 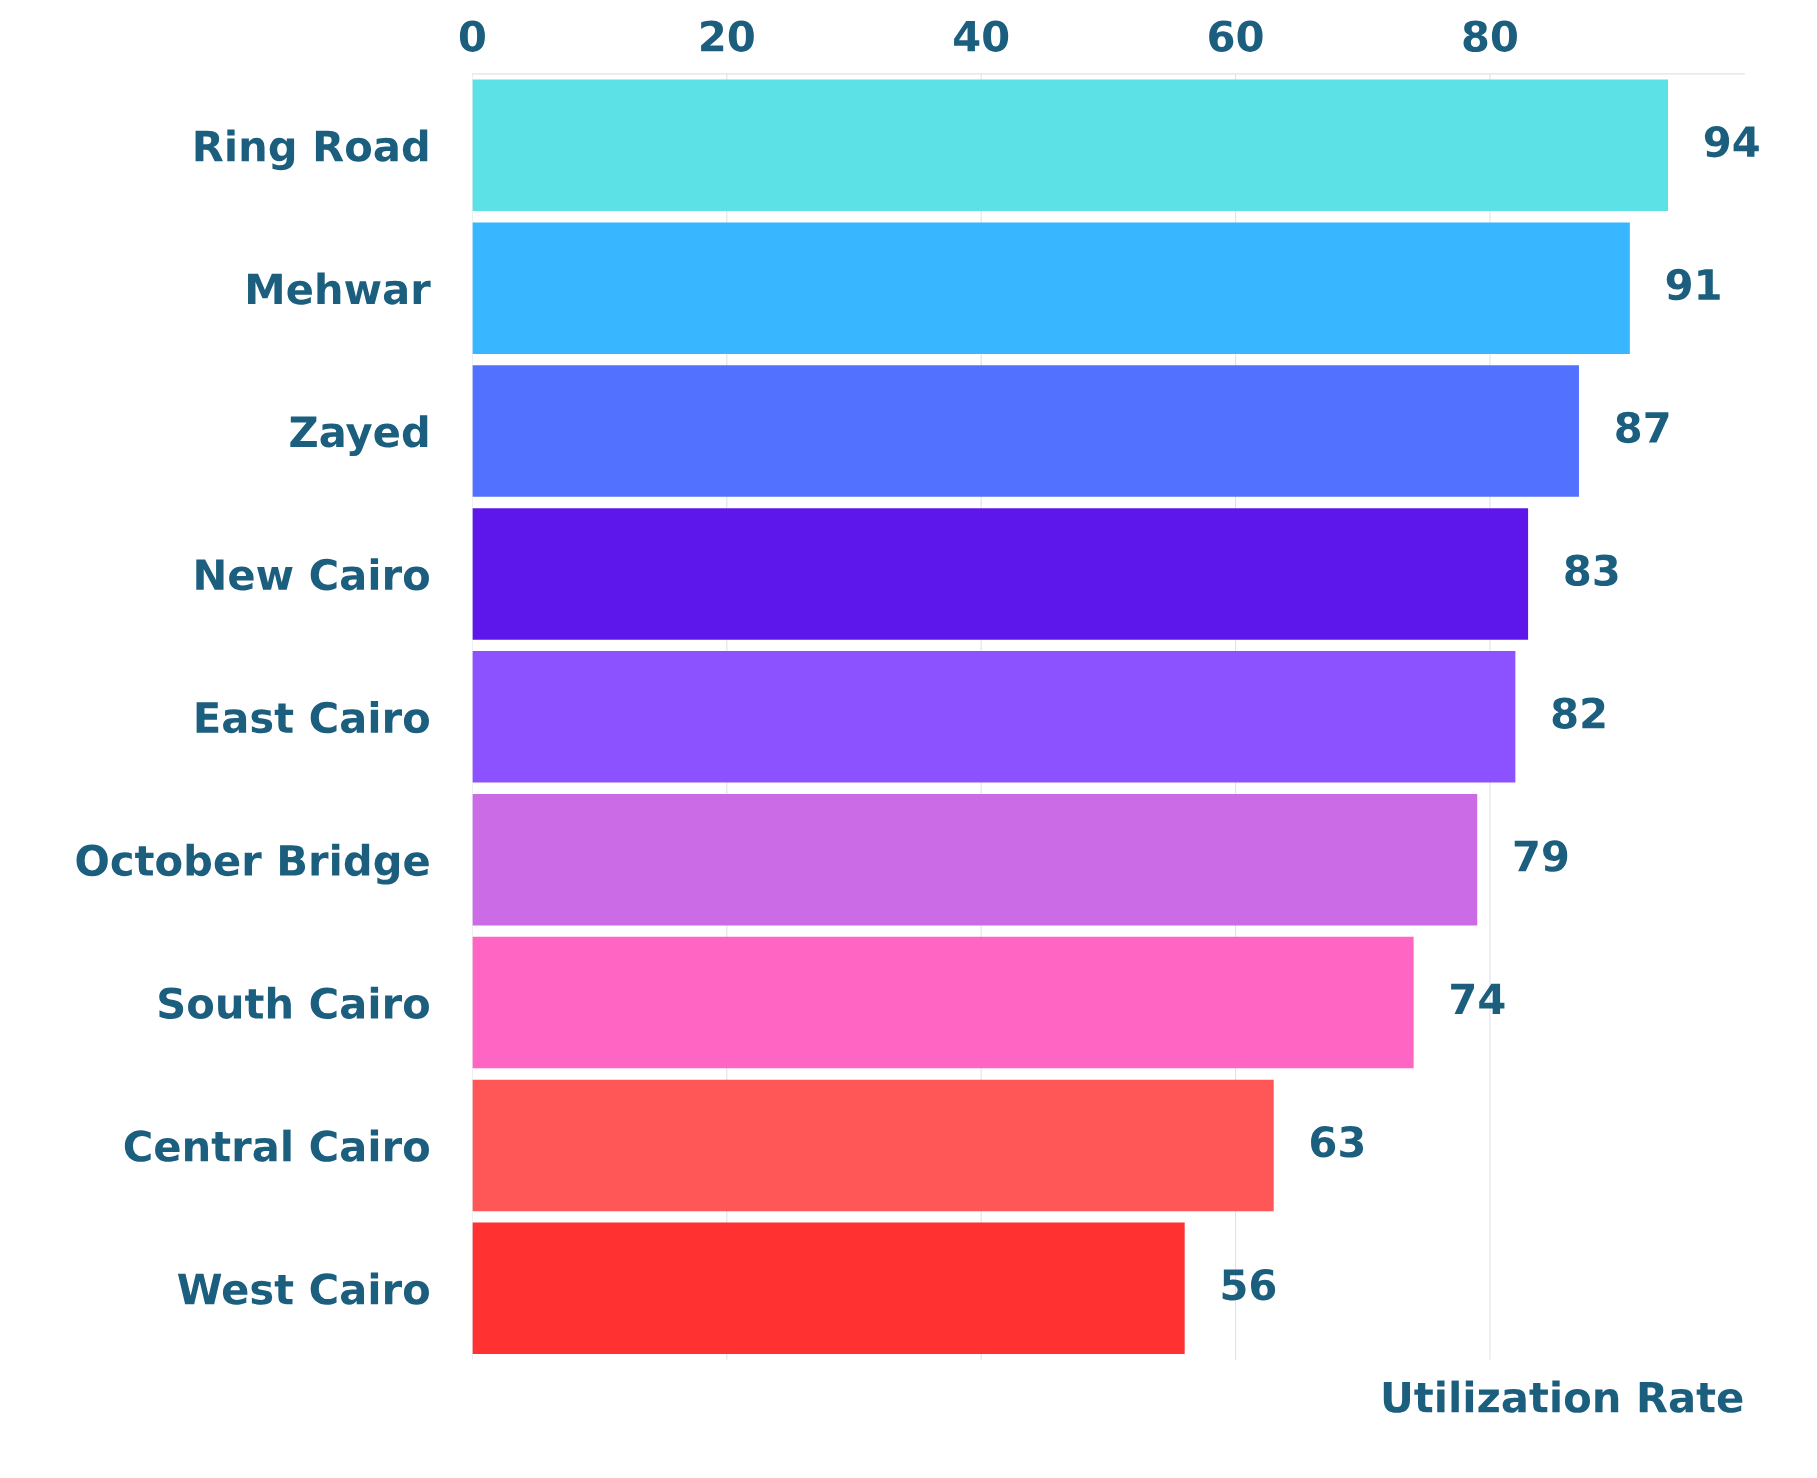 What do you see at coordinates (1249, 1284) in the screenshot?
I see `data-label: 56` at bounding box center [1249, 1284].